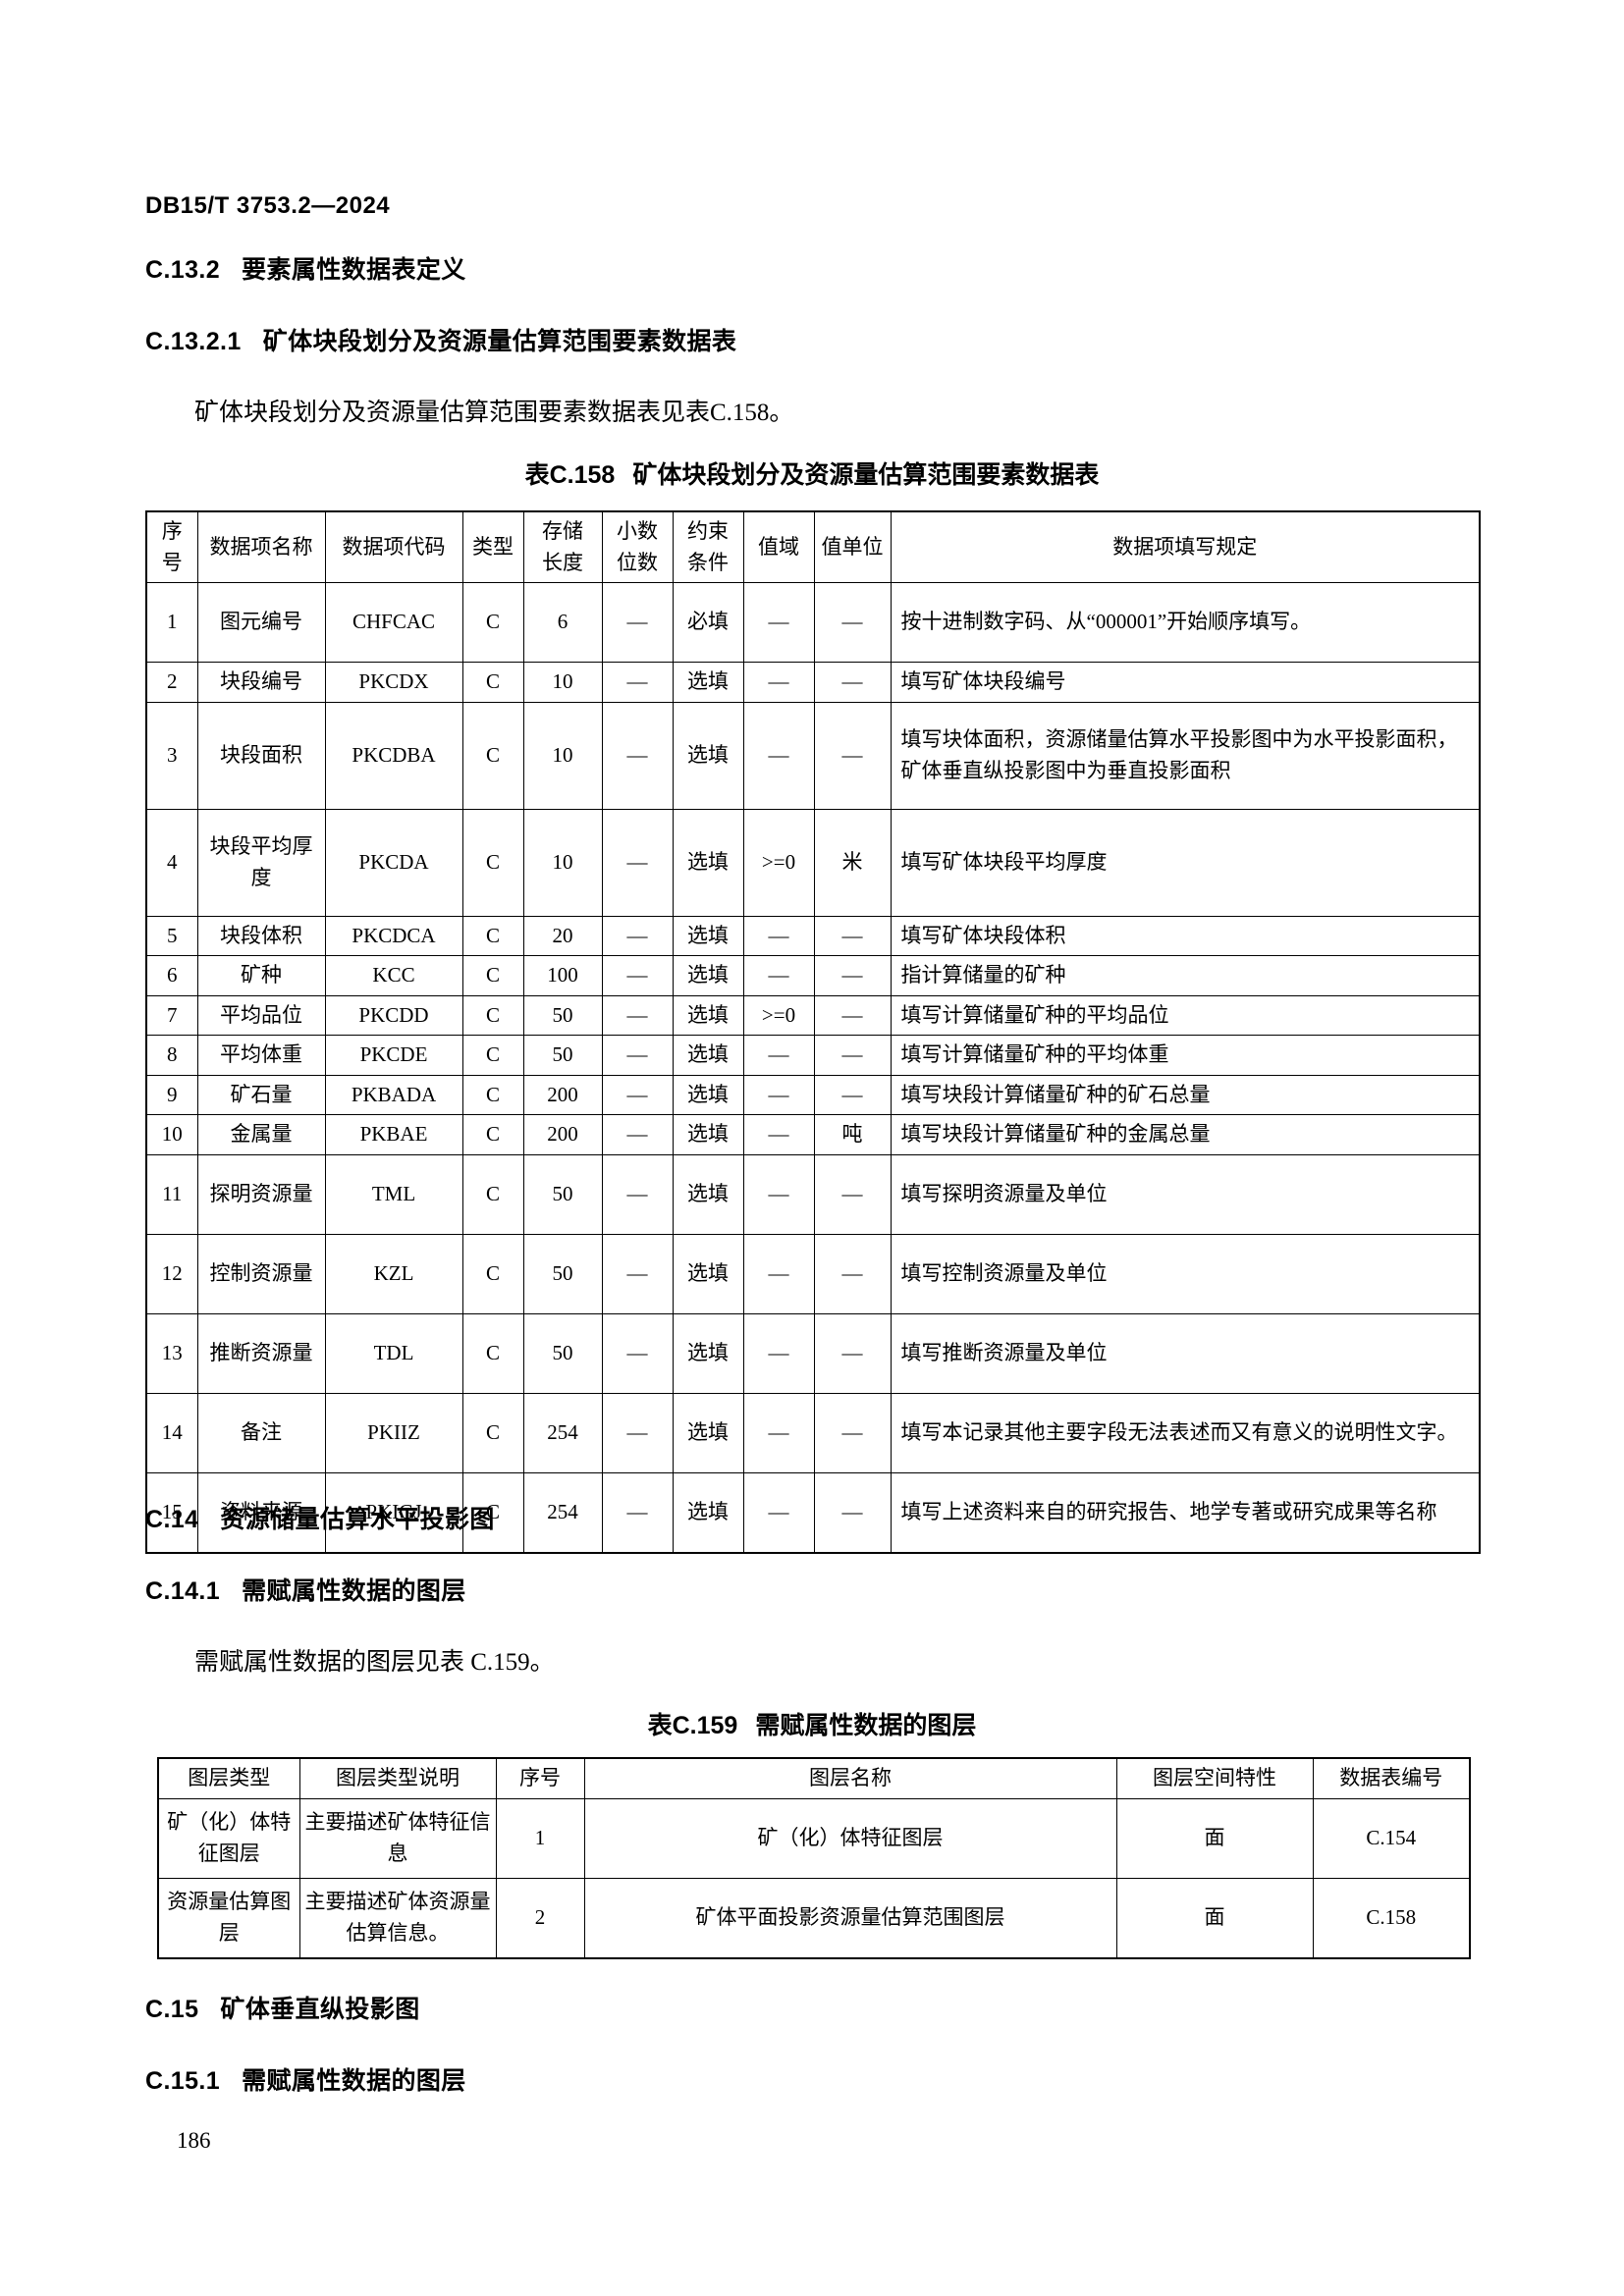  Describe the element at coordinates (261, 935) in the screenshot. I see `cell-item-name: 块段体积` at that location.